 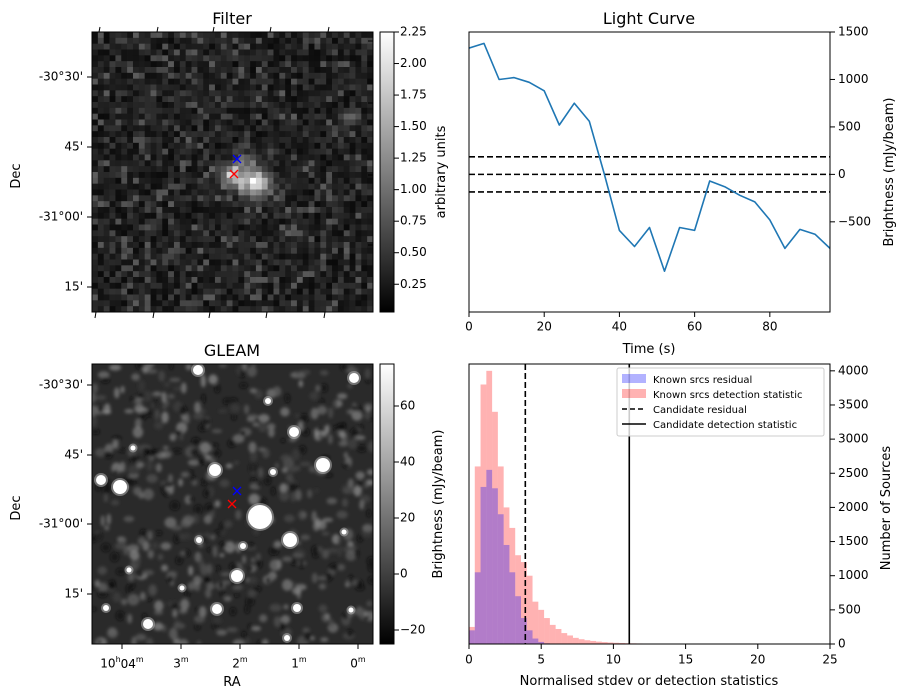 What do you see at coordinates (727, 395) in the screenshot?
I see `legend-label-detection: Known srcs detection statistic` at bounding box center [727, 395].